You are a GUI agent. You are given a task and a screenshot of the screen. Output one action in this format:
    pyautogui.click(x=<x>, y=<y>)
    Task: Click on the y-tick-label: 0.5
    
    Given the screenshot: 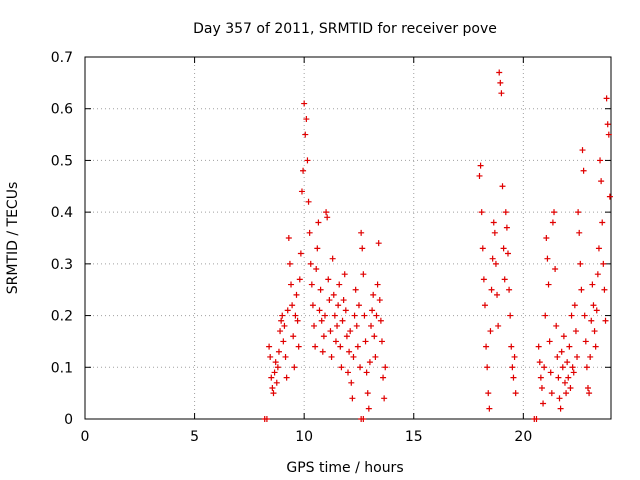 What is the action you would take?
    pyautogui.click(x=62, y=161)
    